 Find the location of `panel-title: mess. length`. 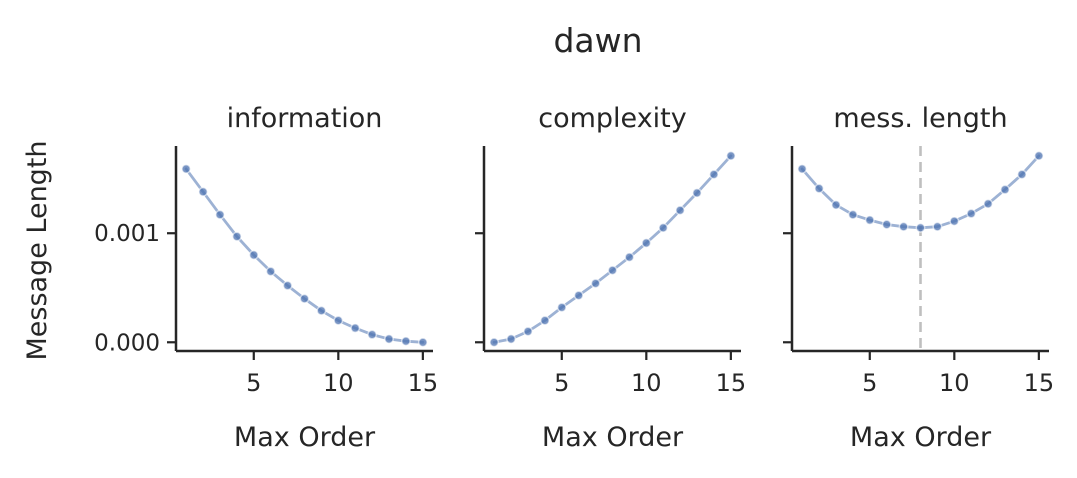

panel-title: mess. length is located at coordinates (920, 118).